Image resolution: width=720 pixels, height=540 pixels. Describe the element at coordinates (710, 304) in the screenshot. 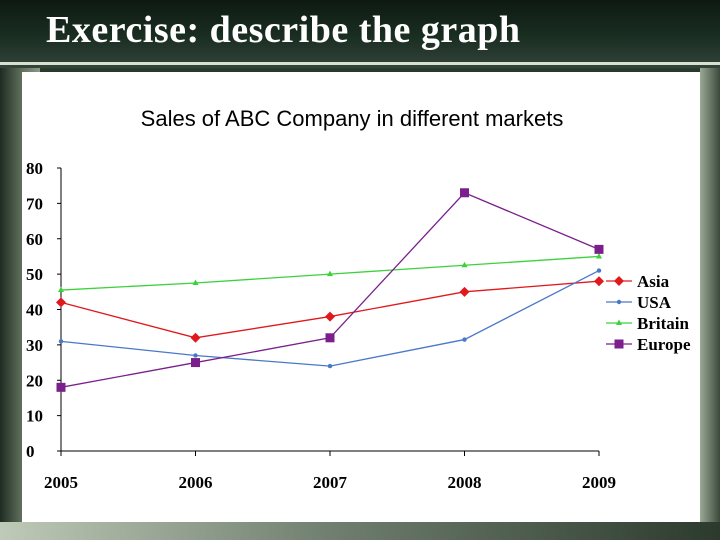

I see `right-decoration` at that location.